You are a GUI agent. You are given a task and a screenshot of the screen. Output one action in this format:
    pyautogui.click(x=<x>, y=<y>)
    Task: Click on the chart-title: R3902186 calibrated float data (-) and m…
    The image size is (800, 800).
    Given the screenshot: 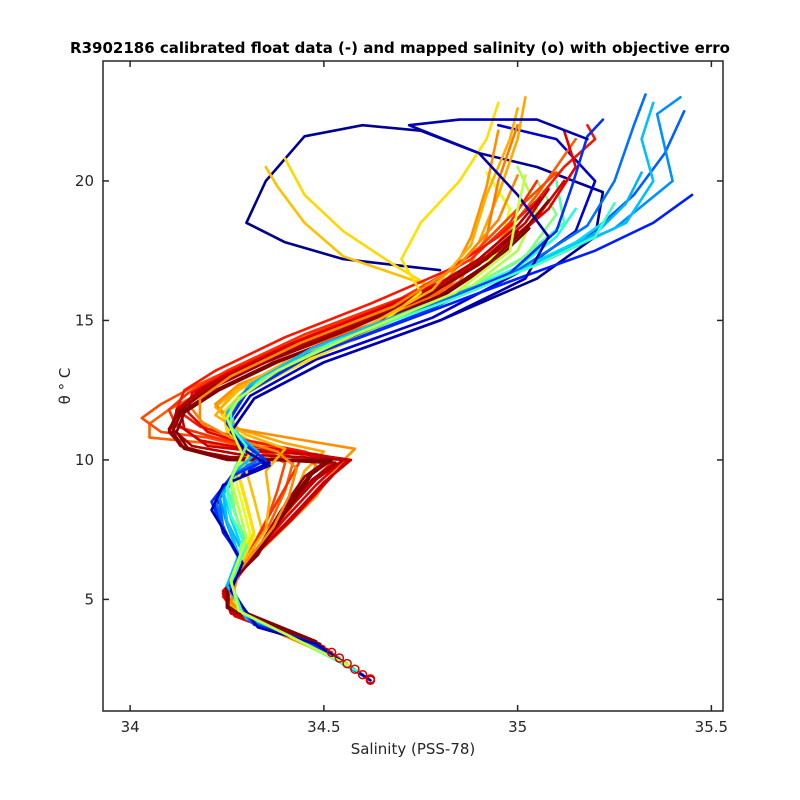 What is the action you would take?
    pyautogui.click(x=400, y=48)
    